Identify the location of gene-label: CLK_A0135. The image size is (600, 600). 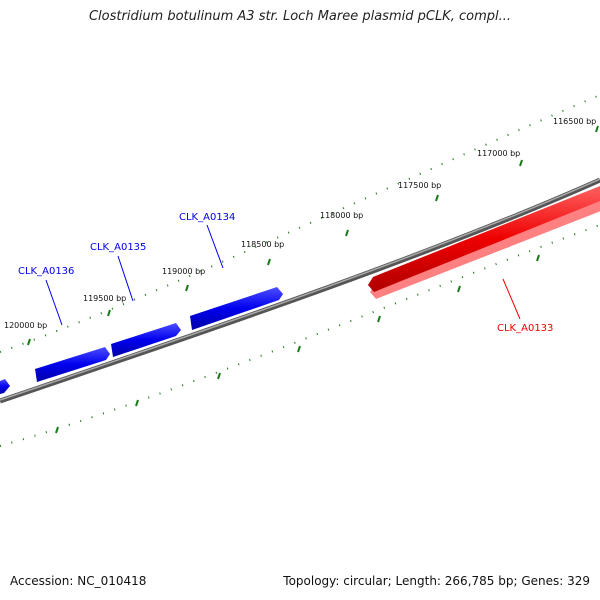
(118, 247).